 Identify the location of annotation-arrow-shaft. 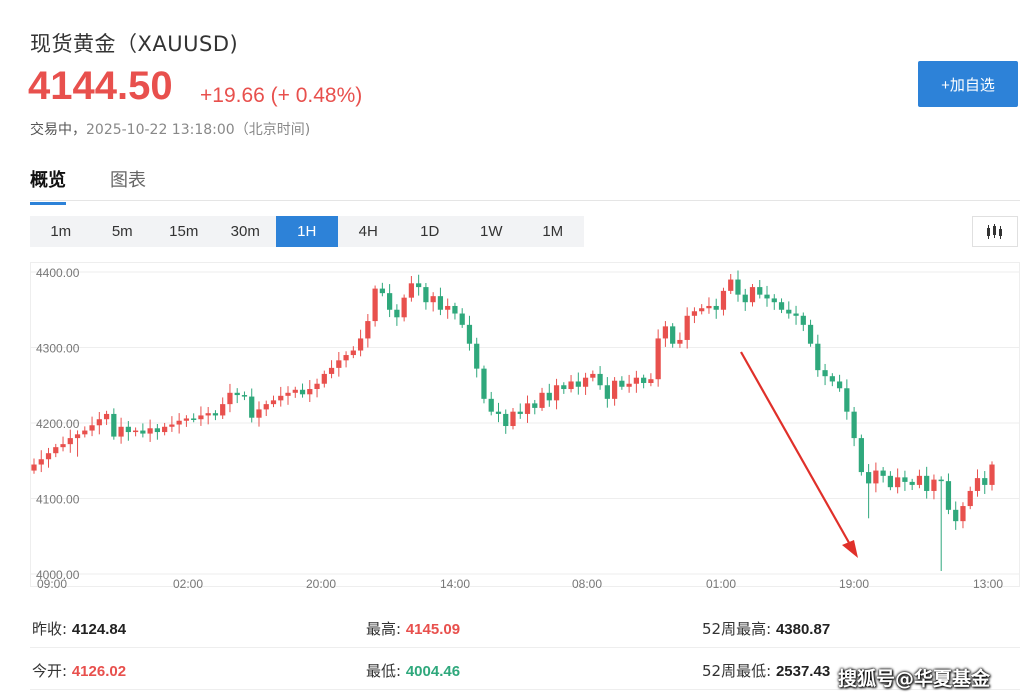
(796, 450).